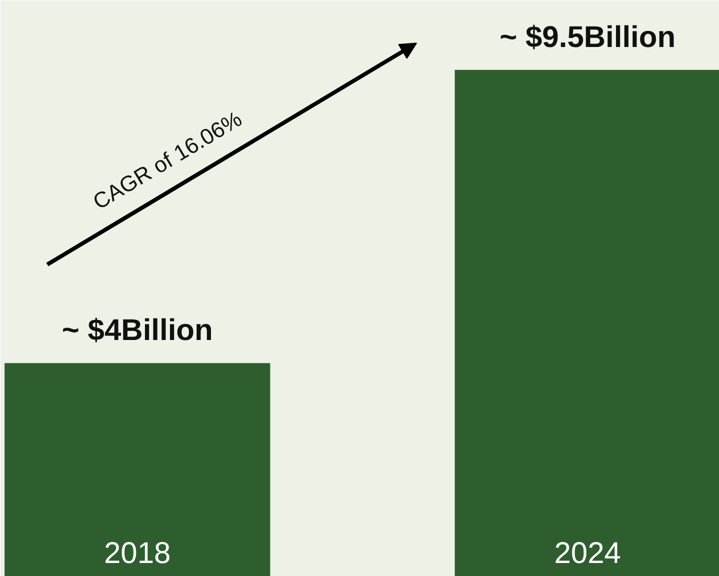  What do you see at coordinates (588, 37) in the screenshot?
I see `data-label: ~ $9.5Billion` at bounding box center [588, 37].